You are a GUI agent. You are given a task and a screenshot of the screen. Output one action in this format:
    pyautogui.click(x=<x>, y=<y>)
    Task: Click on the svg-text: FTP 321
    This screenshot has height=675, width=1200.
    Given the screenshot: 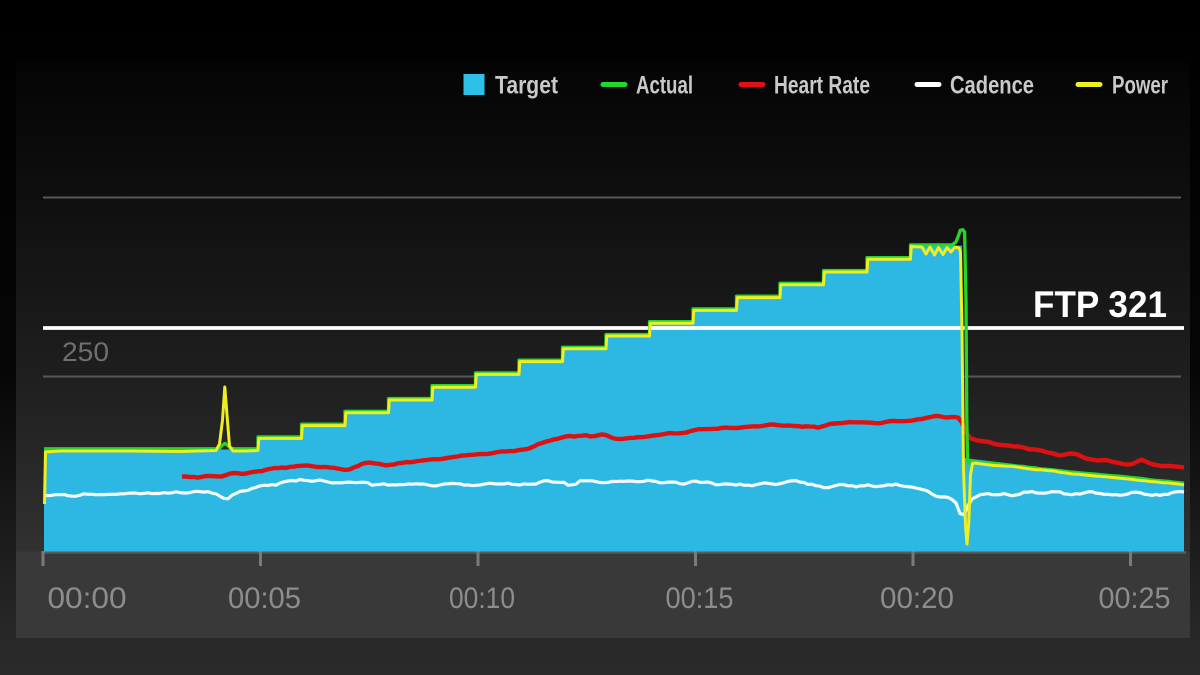 What is the action you would take?
    pyautogui.click(x=1100, y=304)
    